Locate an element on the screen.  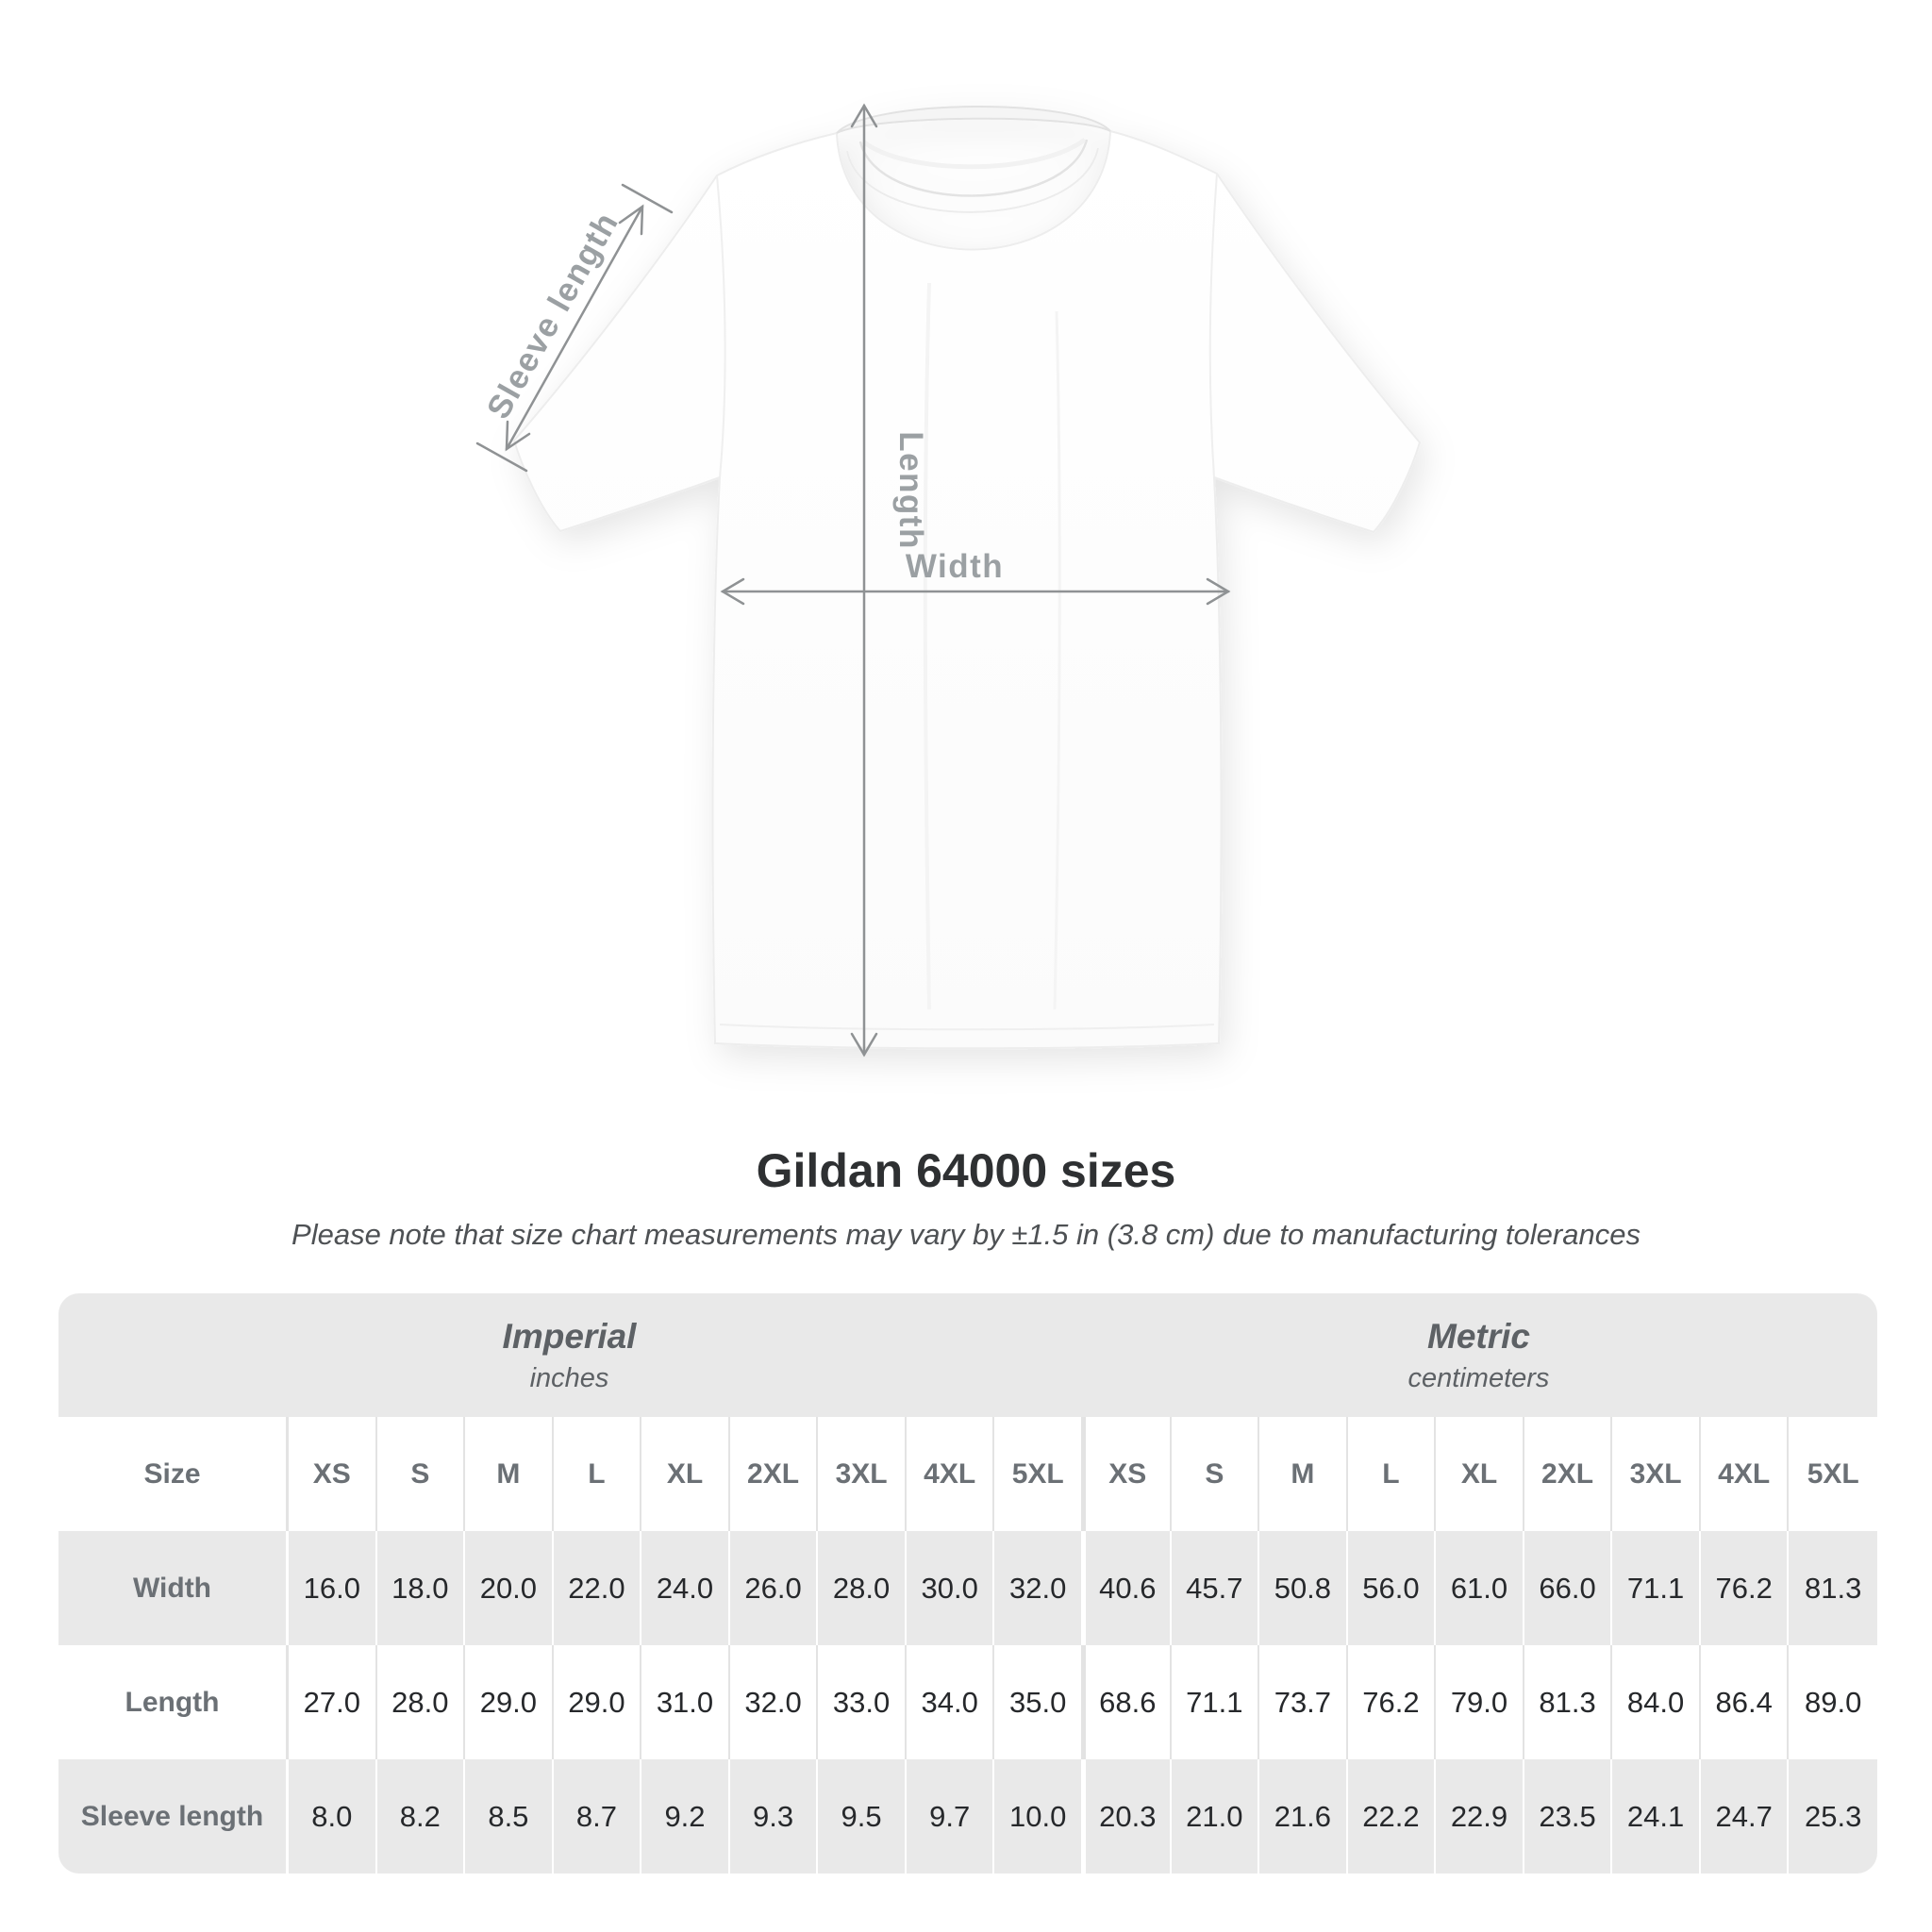
width-arrow is located at coordinates (976, 591).